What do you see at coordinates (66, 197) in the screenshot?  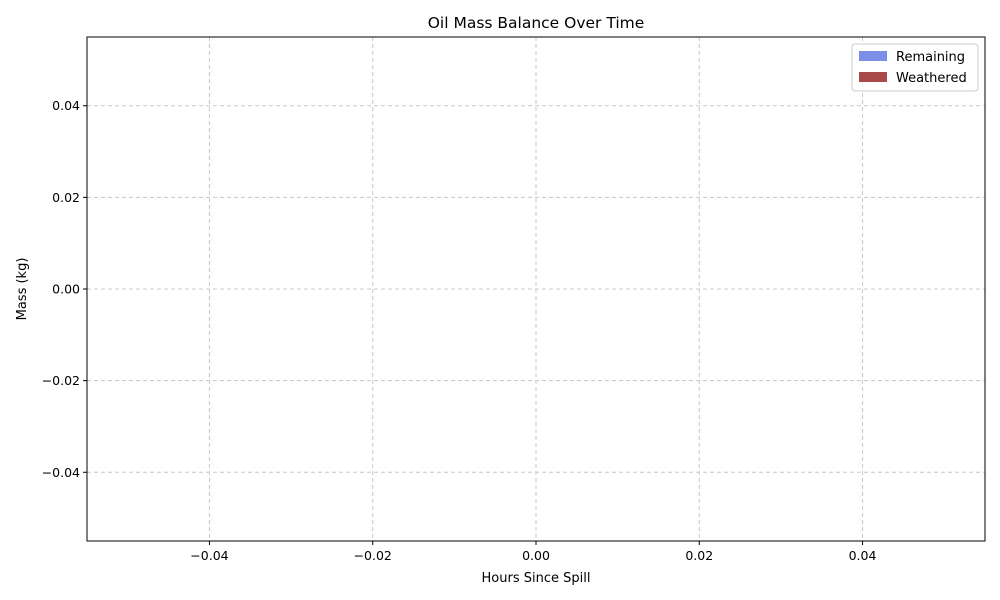 I see `y-tick-label: 0.02` at bounding box center [66, 197].